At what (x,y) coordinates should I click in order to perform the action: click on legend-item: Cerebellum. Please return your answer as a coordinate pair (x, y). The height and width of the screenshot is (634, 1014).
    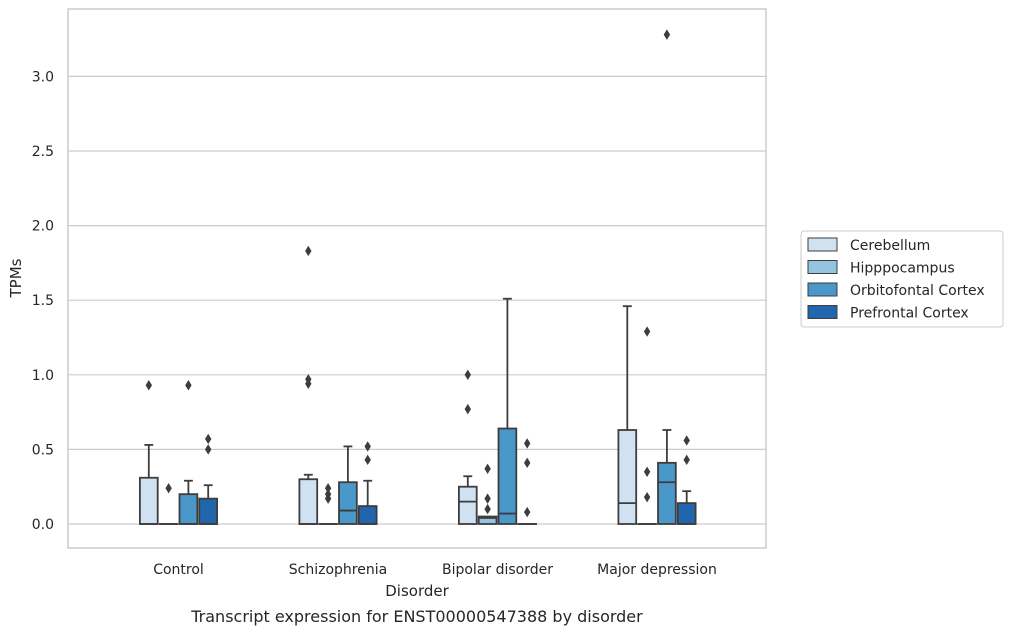
    Looking at the image, I should click on (868, 245).